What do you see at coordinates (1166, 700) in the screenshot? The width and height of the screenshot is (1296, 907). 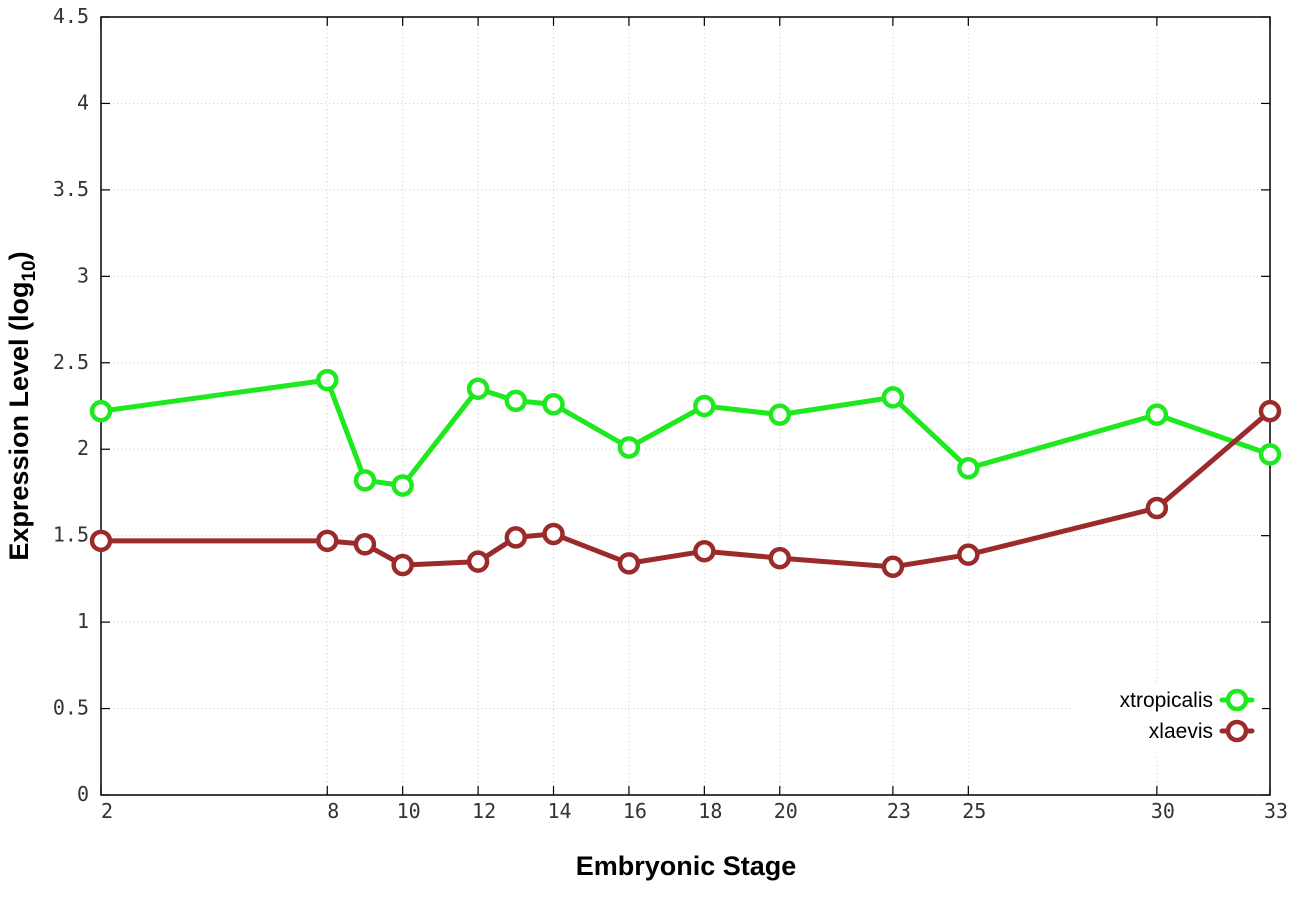 I see `legend-label-xtropicalis: xtropicalis` at bounding box center [1166, 700].